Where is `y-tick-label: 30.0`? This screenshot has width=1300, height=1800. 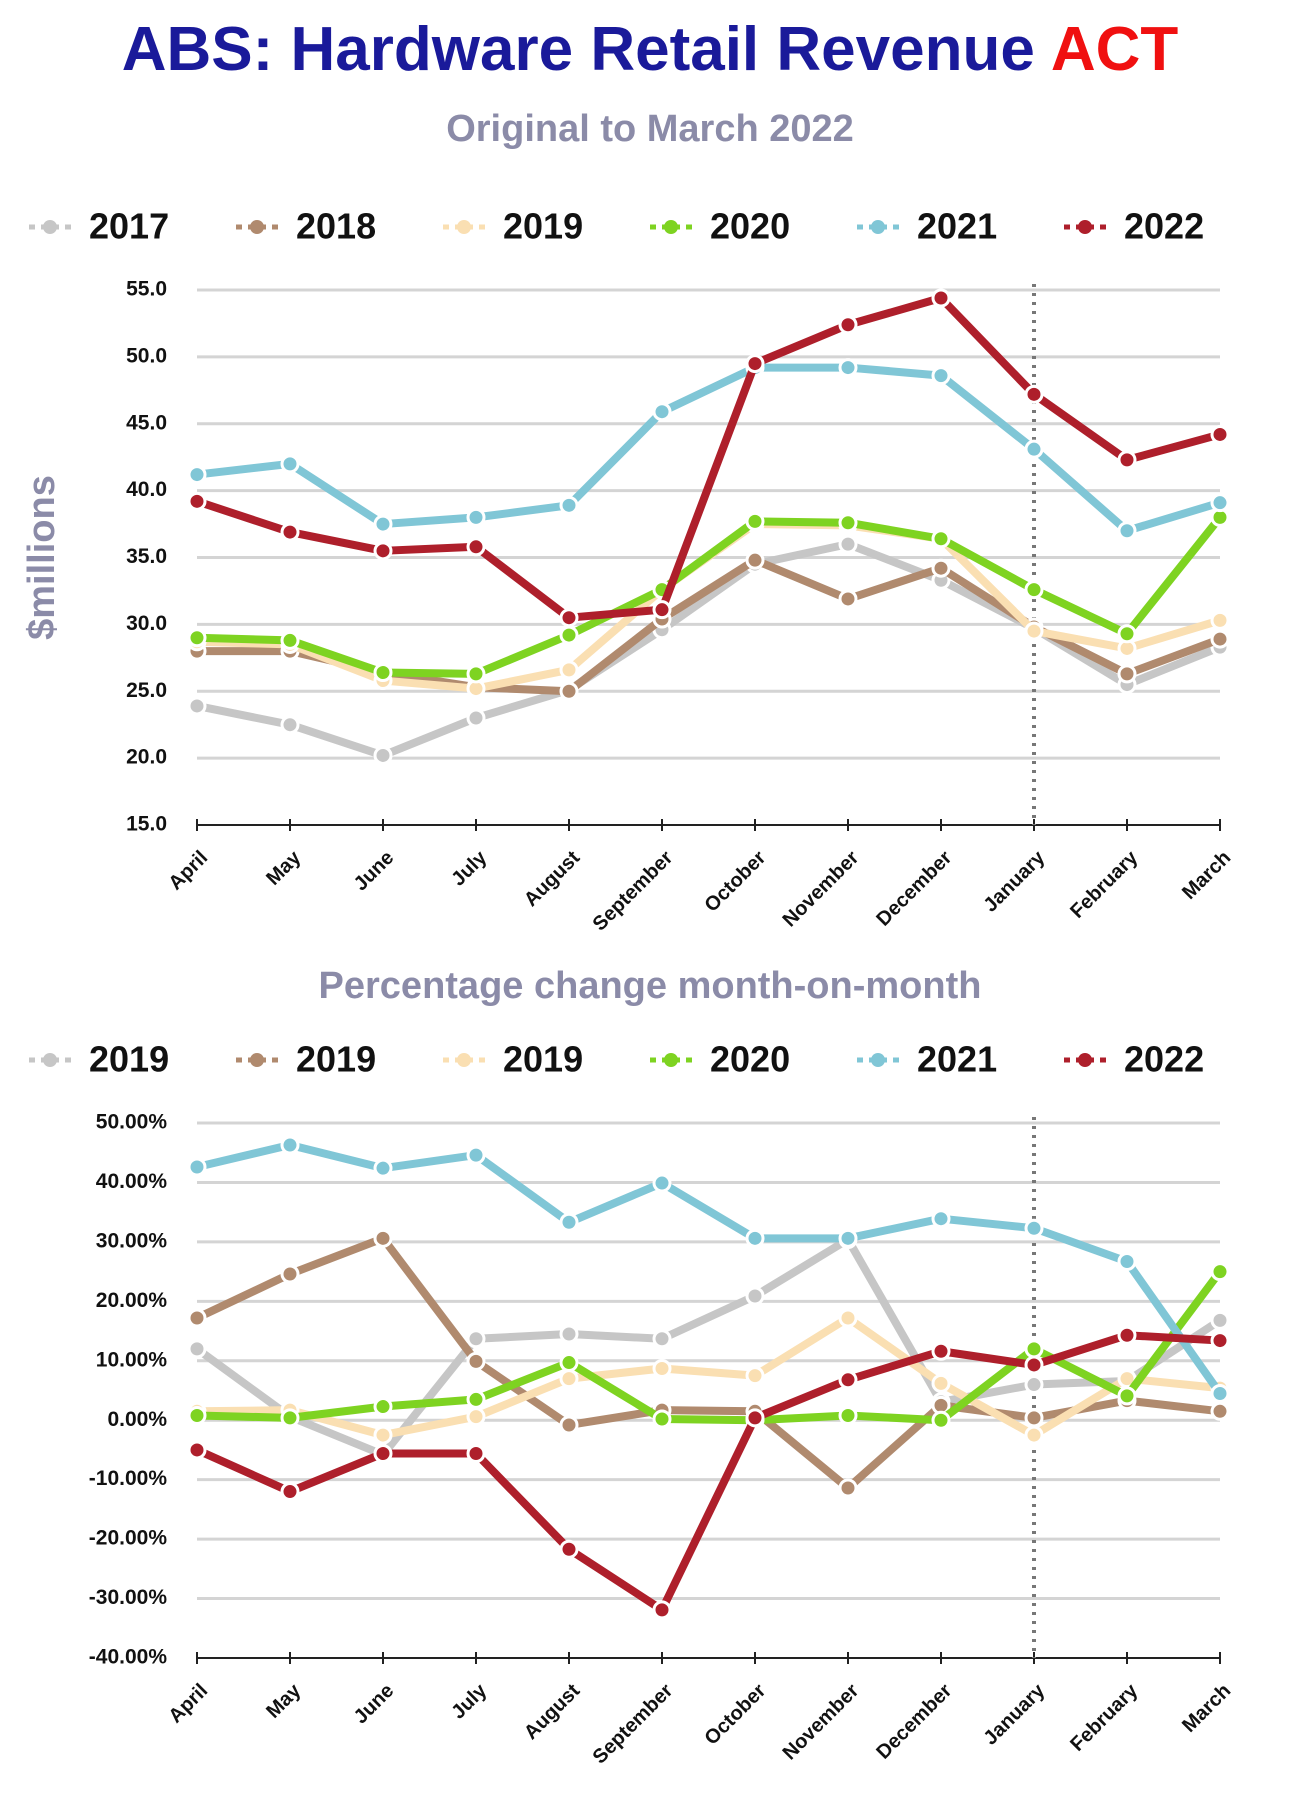
y-tick-label: 30.0 is located at coordinates (146, 623).